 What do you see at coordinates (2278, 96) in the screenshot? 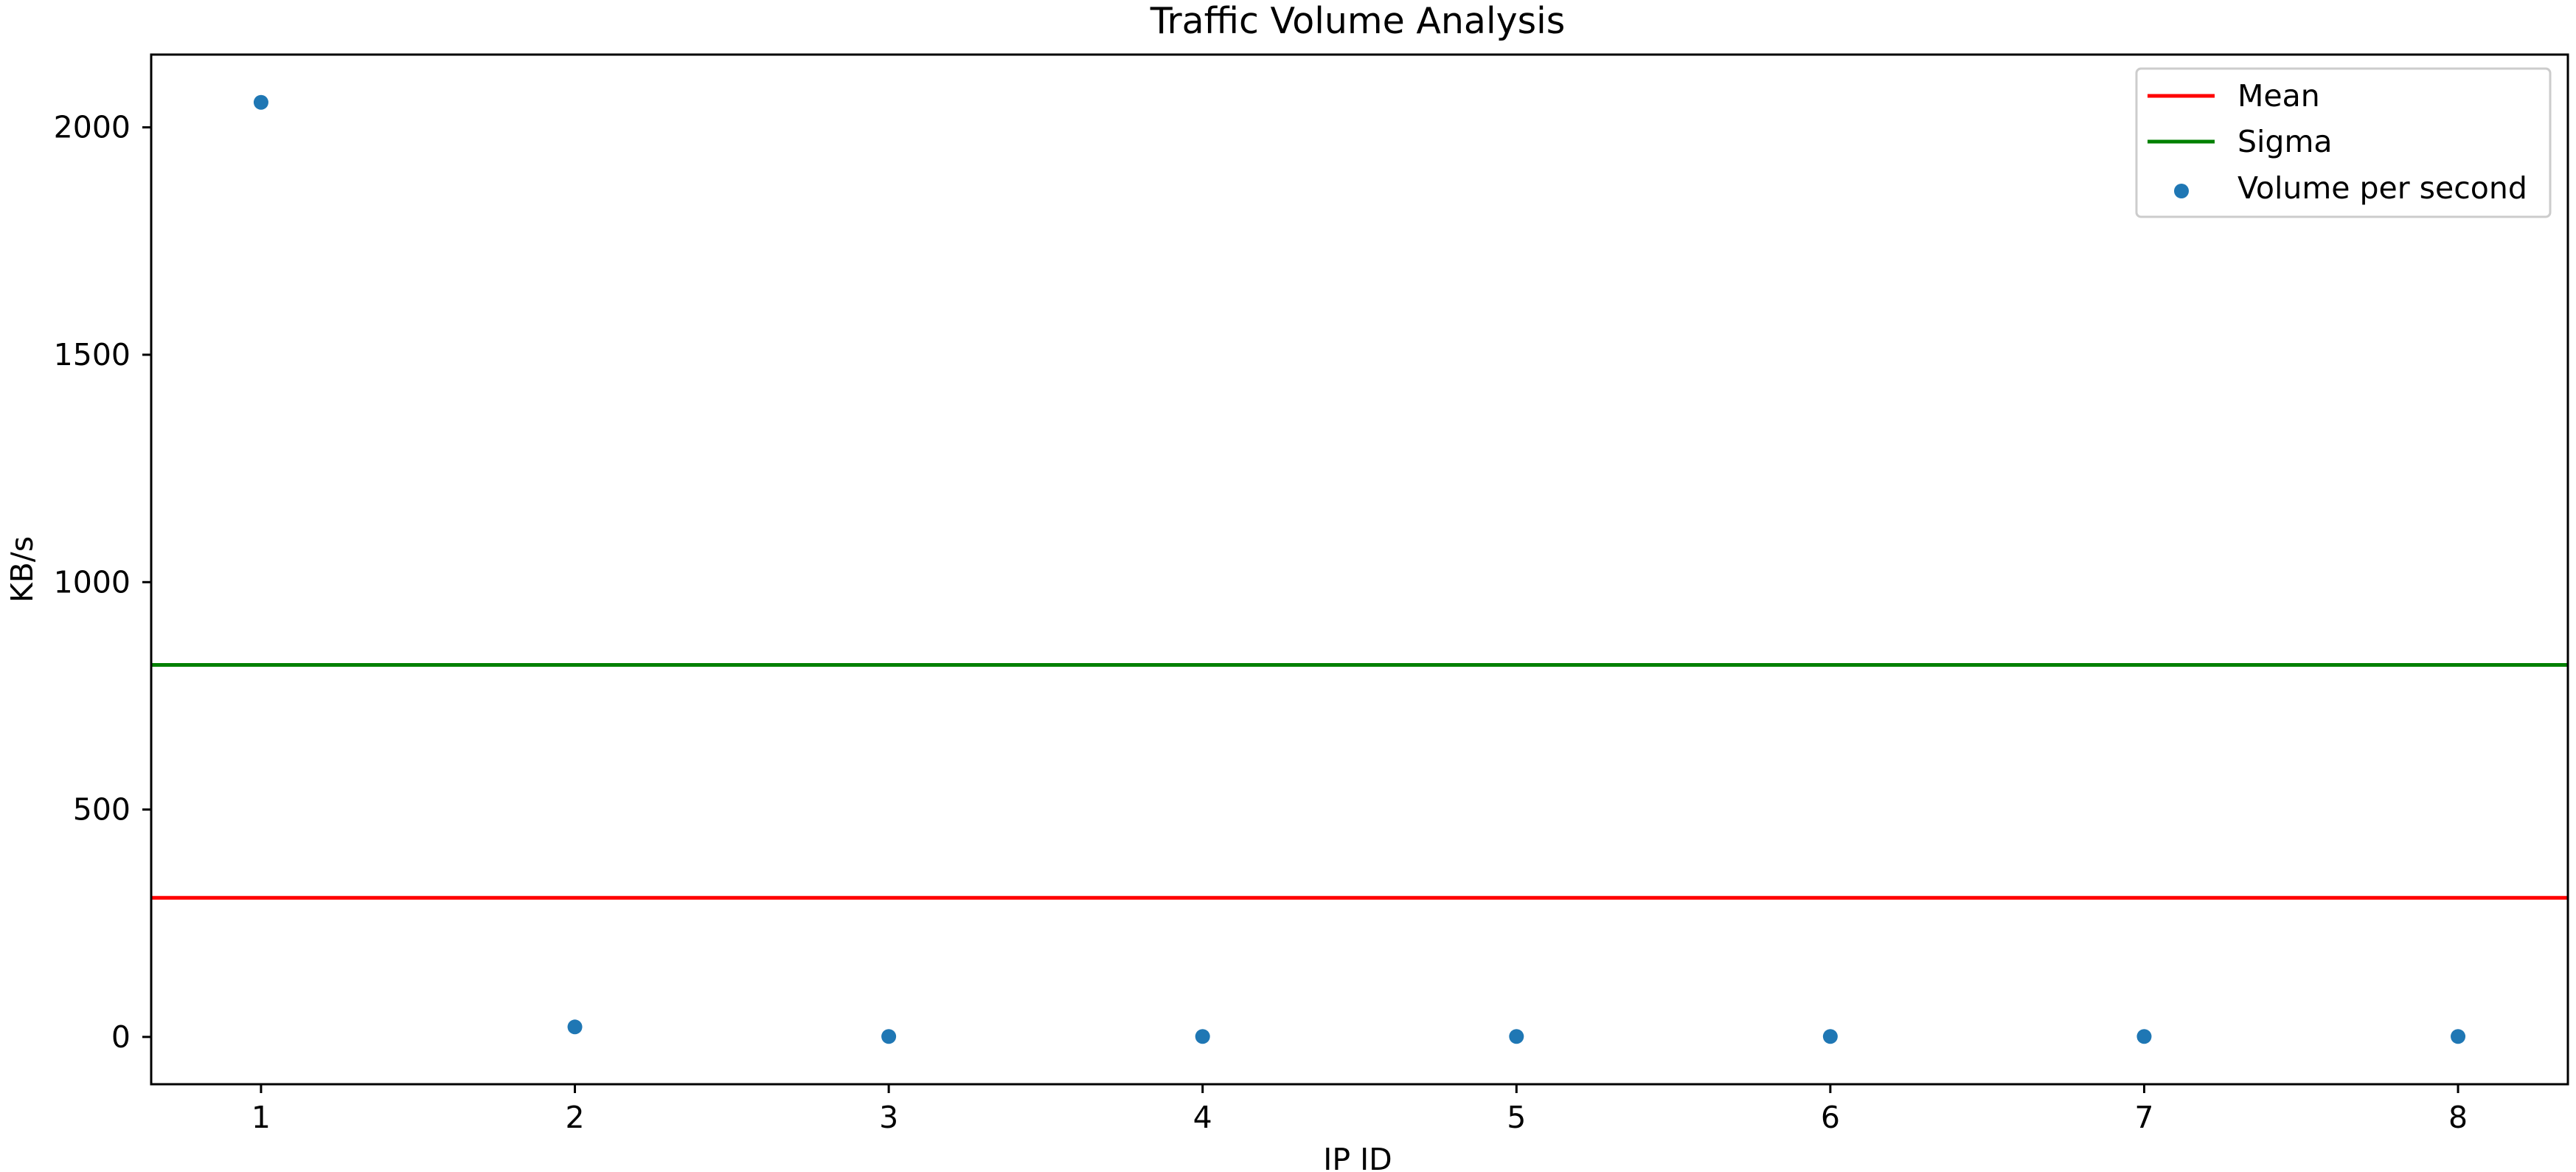
I see `legend-label: Mean` at bounding box center [2278, 96].